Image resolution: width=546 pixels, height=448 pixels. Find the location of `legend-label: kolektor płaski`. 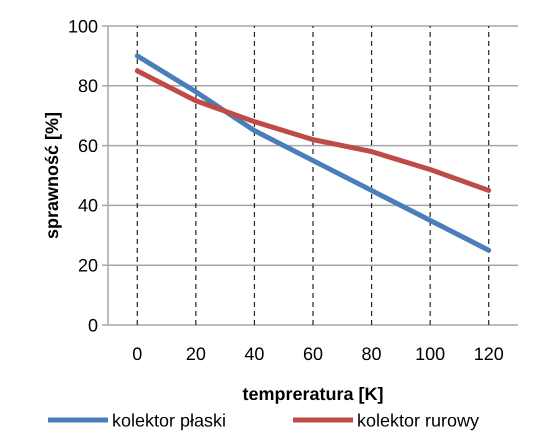

legend-label: kolektor płaski is located at coordinates (169, 420).